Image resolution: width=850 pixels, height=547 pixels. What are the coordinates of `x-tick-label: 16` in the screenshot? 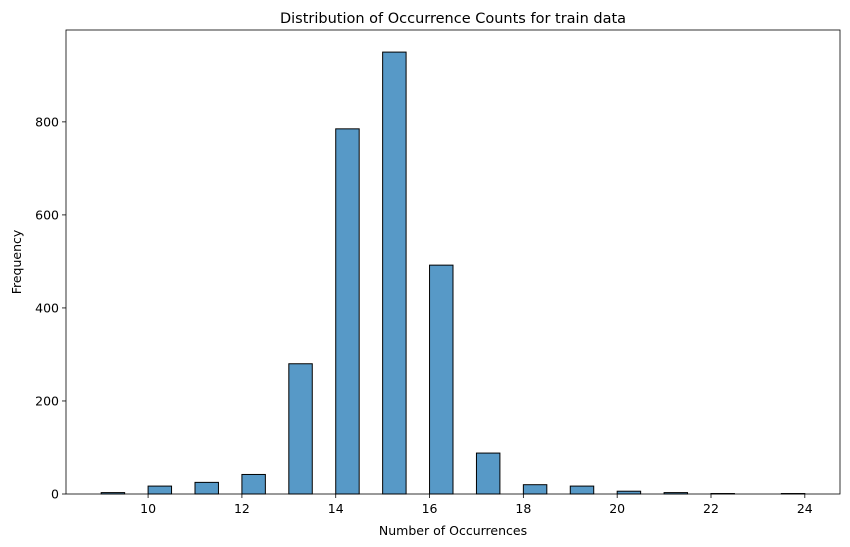 It's located at (430, 508).